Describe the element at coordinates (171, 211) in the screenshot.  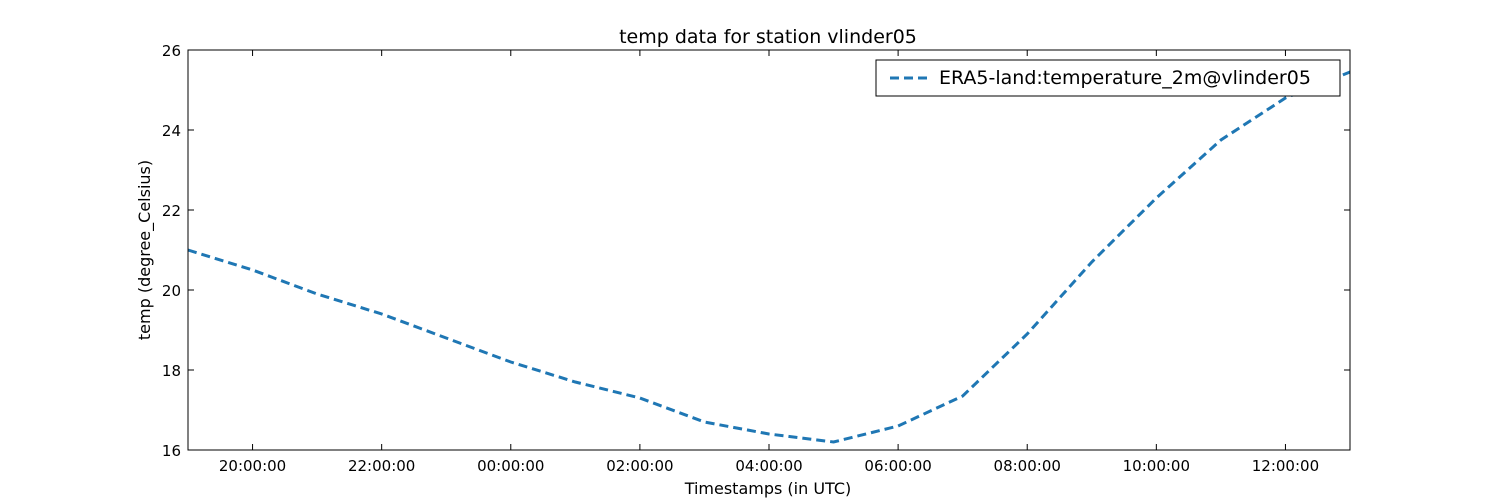
I see `y-tick-label: 22` at that location.